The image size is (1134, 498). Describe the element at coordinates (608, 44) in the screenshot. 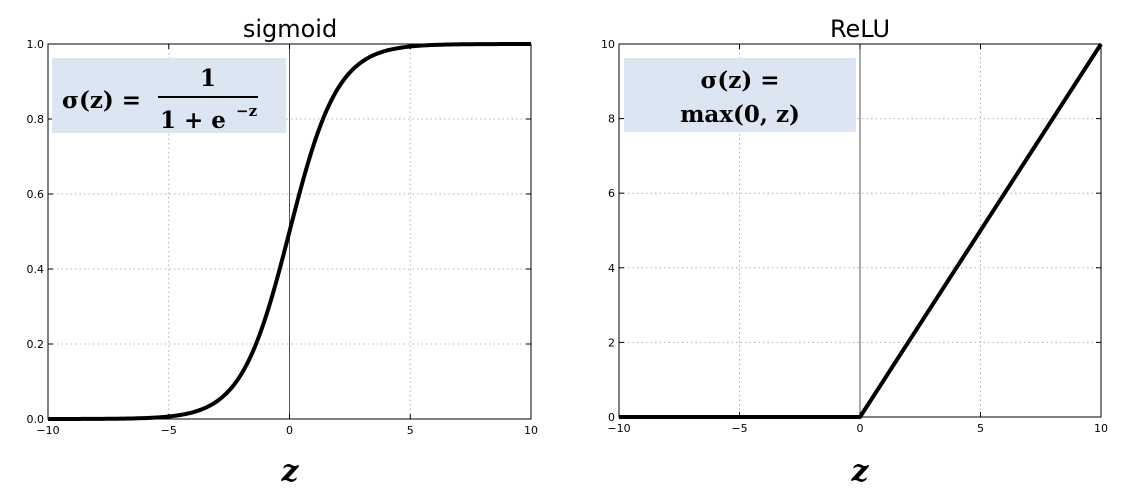

I see `relu-y-tick-label: 10` at that location.